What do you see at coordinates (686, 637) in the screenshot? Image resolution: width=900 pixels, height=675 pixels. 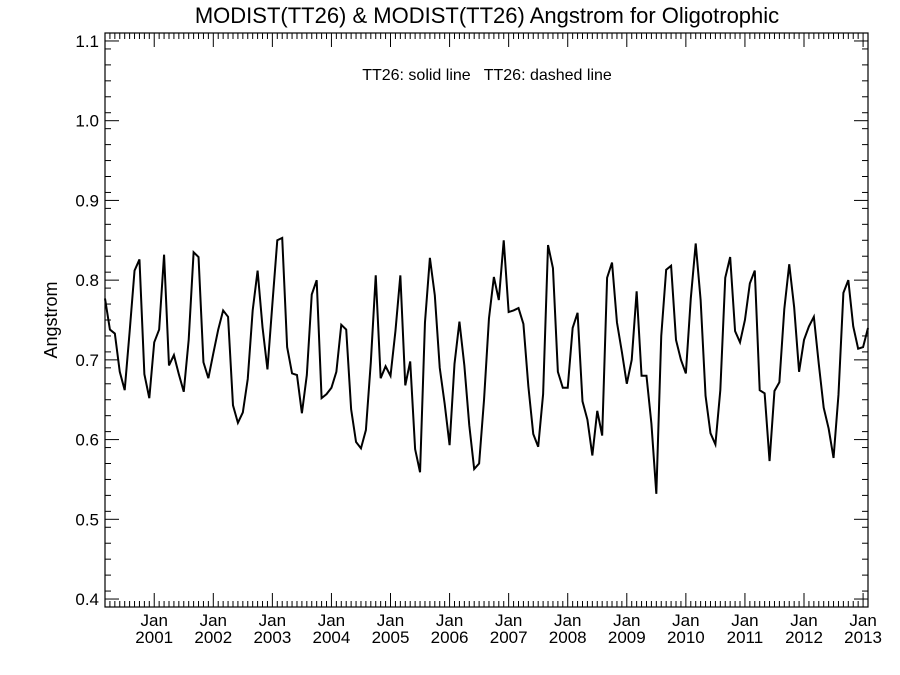 I see `x-tick-year-label: 2010` at bounding box center [686, 637].